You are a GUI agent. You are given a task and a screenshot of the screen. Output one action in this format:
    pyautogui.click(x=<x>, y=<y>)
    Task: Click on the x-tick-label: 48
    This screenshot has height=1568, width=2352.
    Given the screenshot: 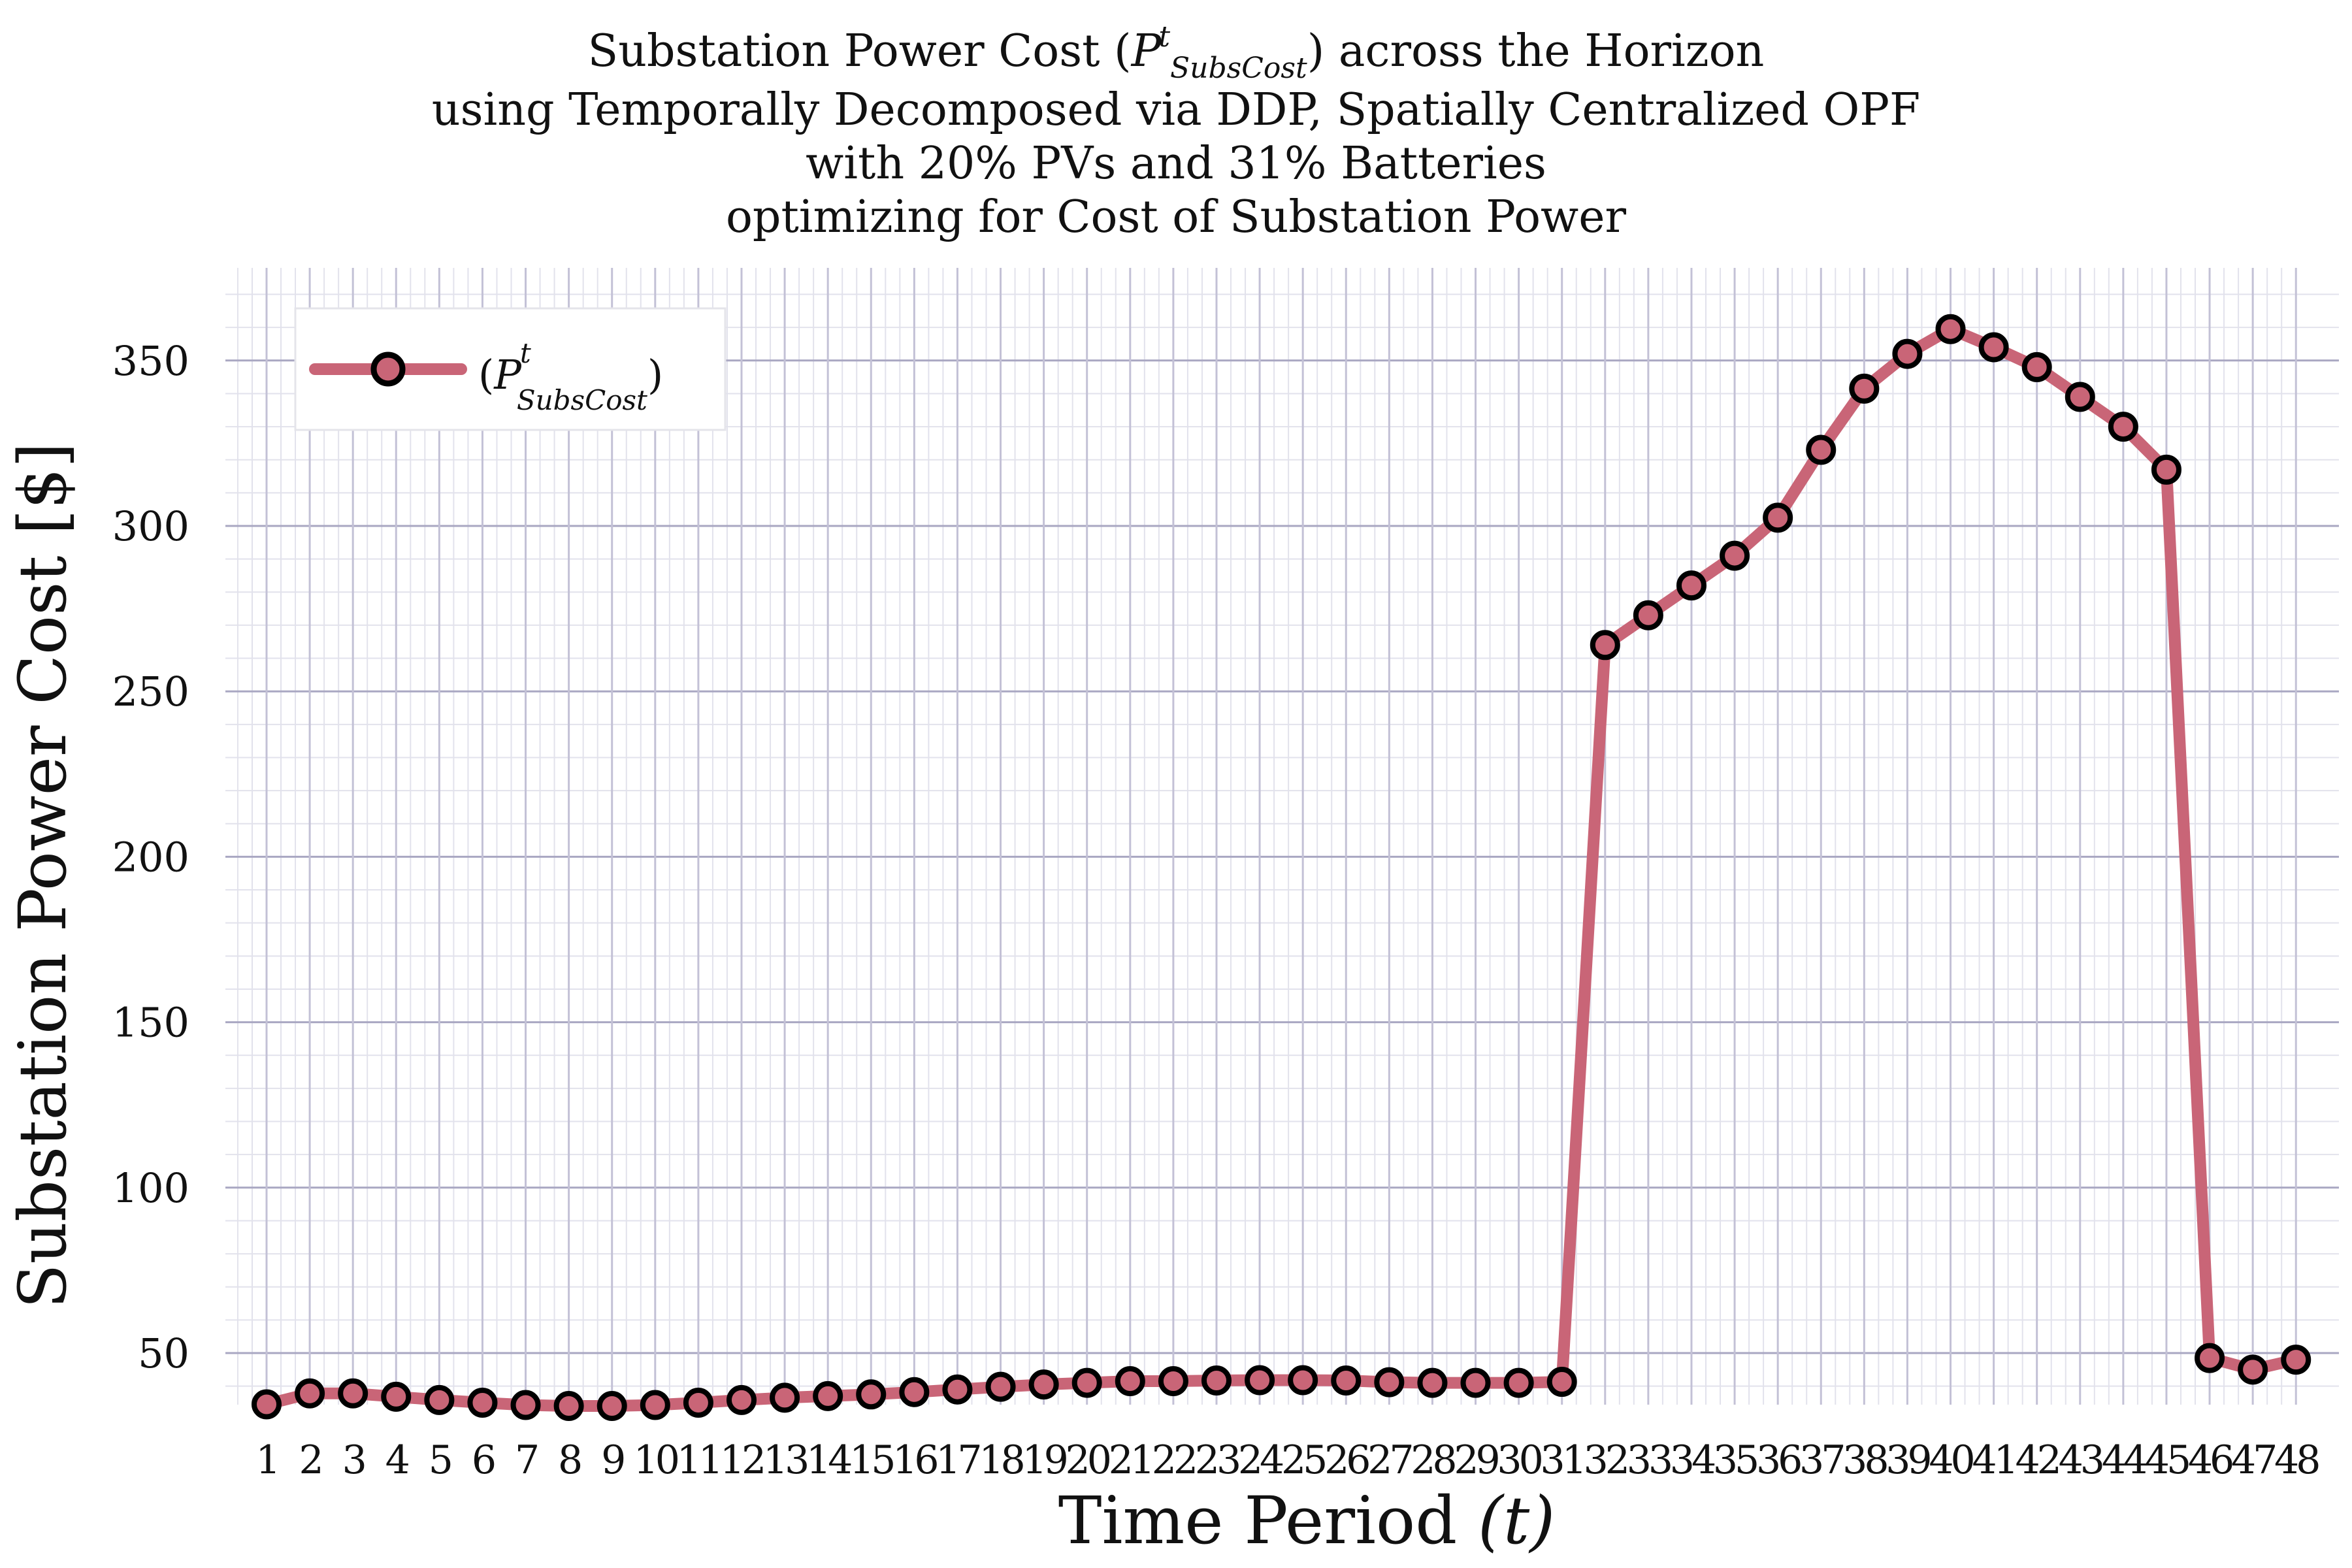 What is the action you would take?
    pyautogui.click(x=2296, y=1460)
    